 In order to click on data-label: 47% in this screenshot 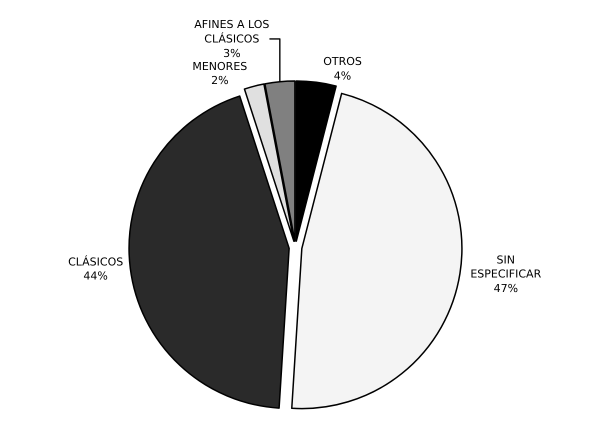, I will do `click(506, 288)`.